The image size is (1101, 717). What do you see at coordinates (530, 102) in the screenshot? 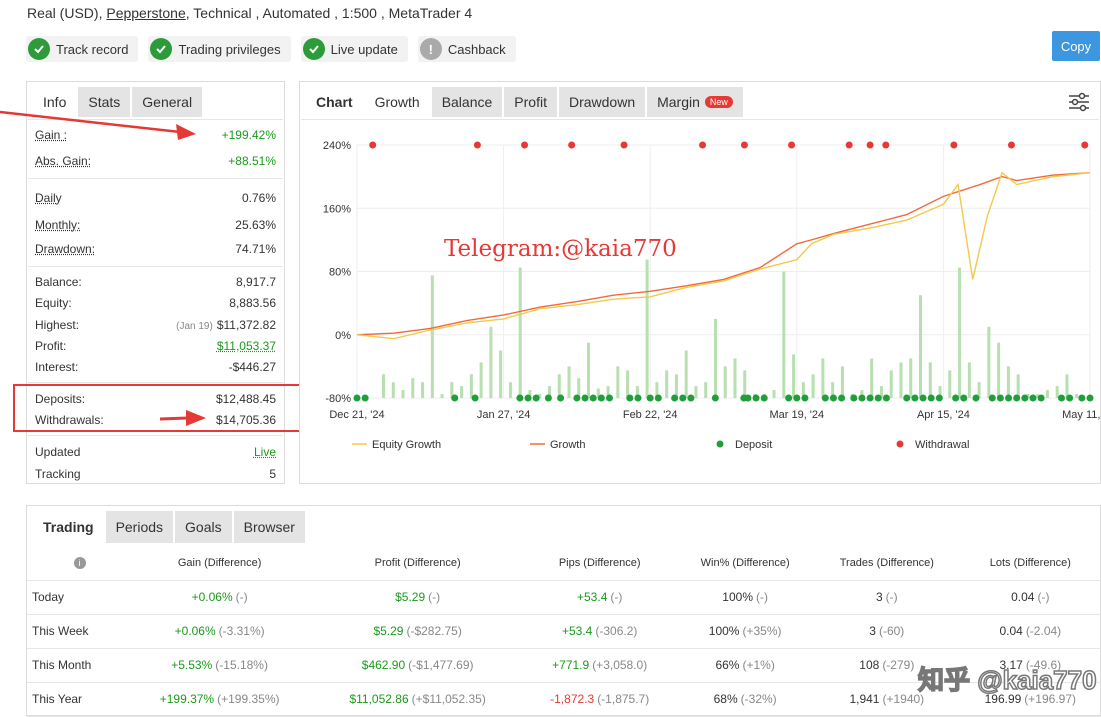
I see `tab-profit: Profit` at bounding box center [530, 102].